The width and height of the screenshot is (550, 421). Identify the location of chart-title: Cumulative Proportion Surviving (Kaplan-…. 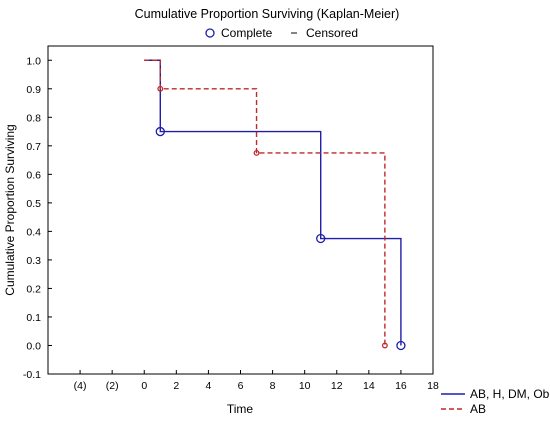
(267, 14).